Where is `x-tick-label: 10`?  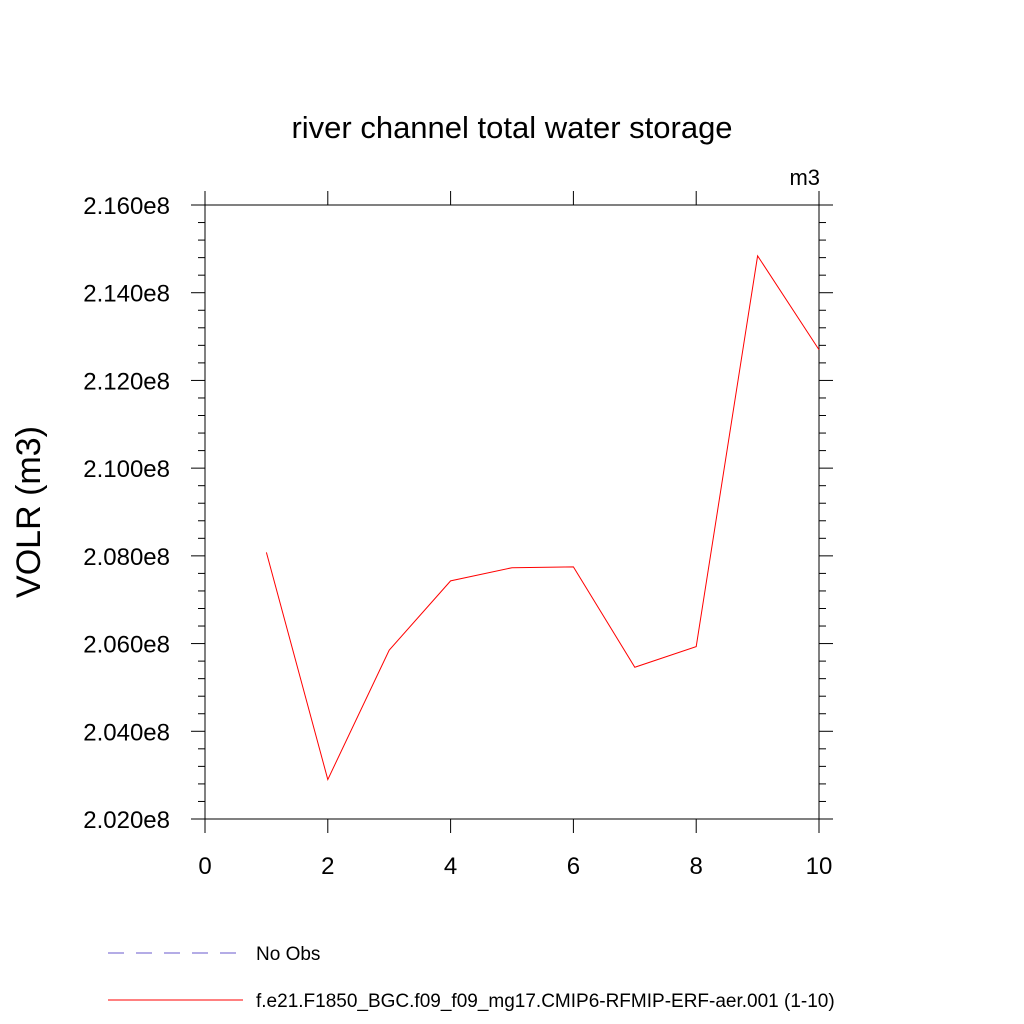 x-tick-label: 10 is located at coordinates (819, 866).